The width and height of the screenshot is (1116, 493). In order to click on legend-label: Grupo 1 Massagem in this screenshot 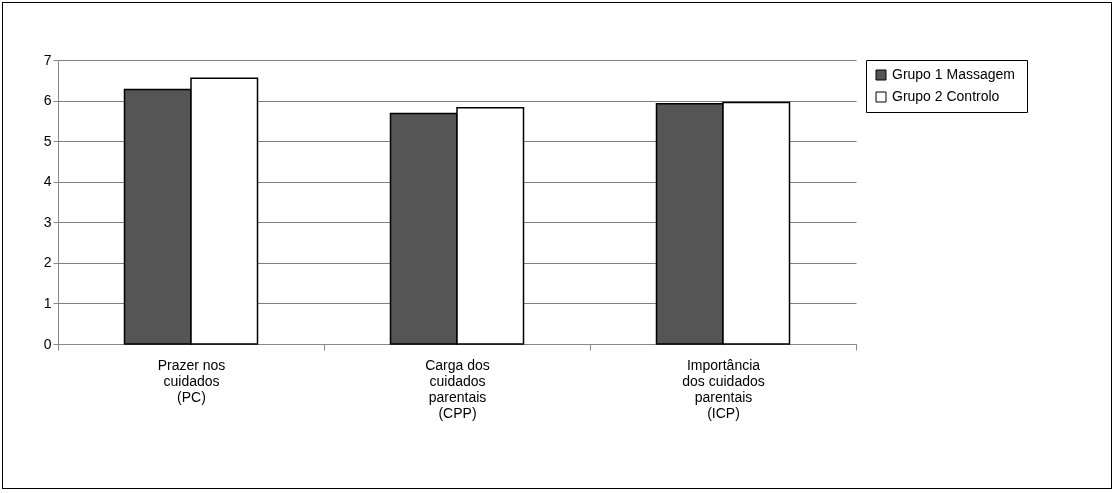, I will do `click(953, 74)`.